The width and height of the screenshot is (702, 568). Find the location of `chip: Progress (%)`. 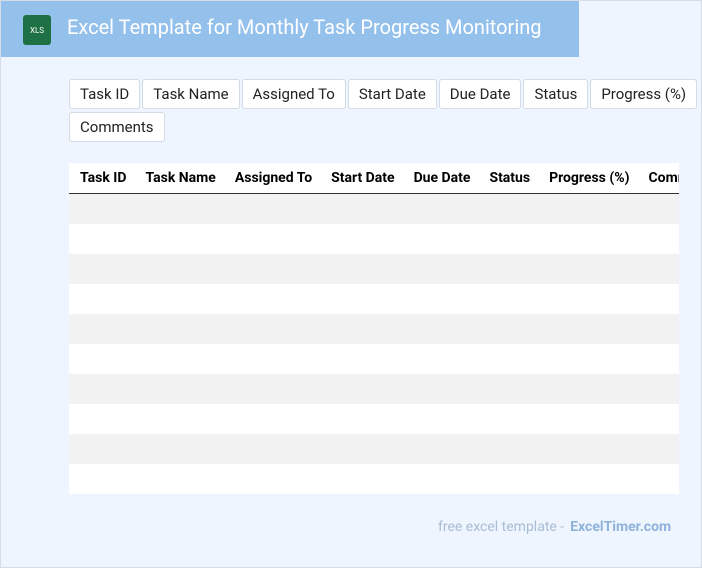

chip: Progress (%) is located at coordinates (644, 94).